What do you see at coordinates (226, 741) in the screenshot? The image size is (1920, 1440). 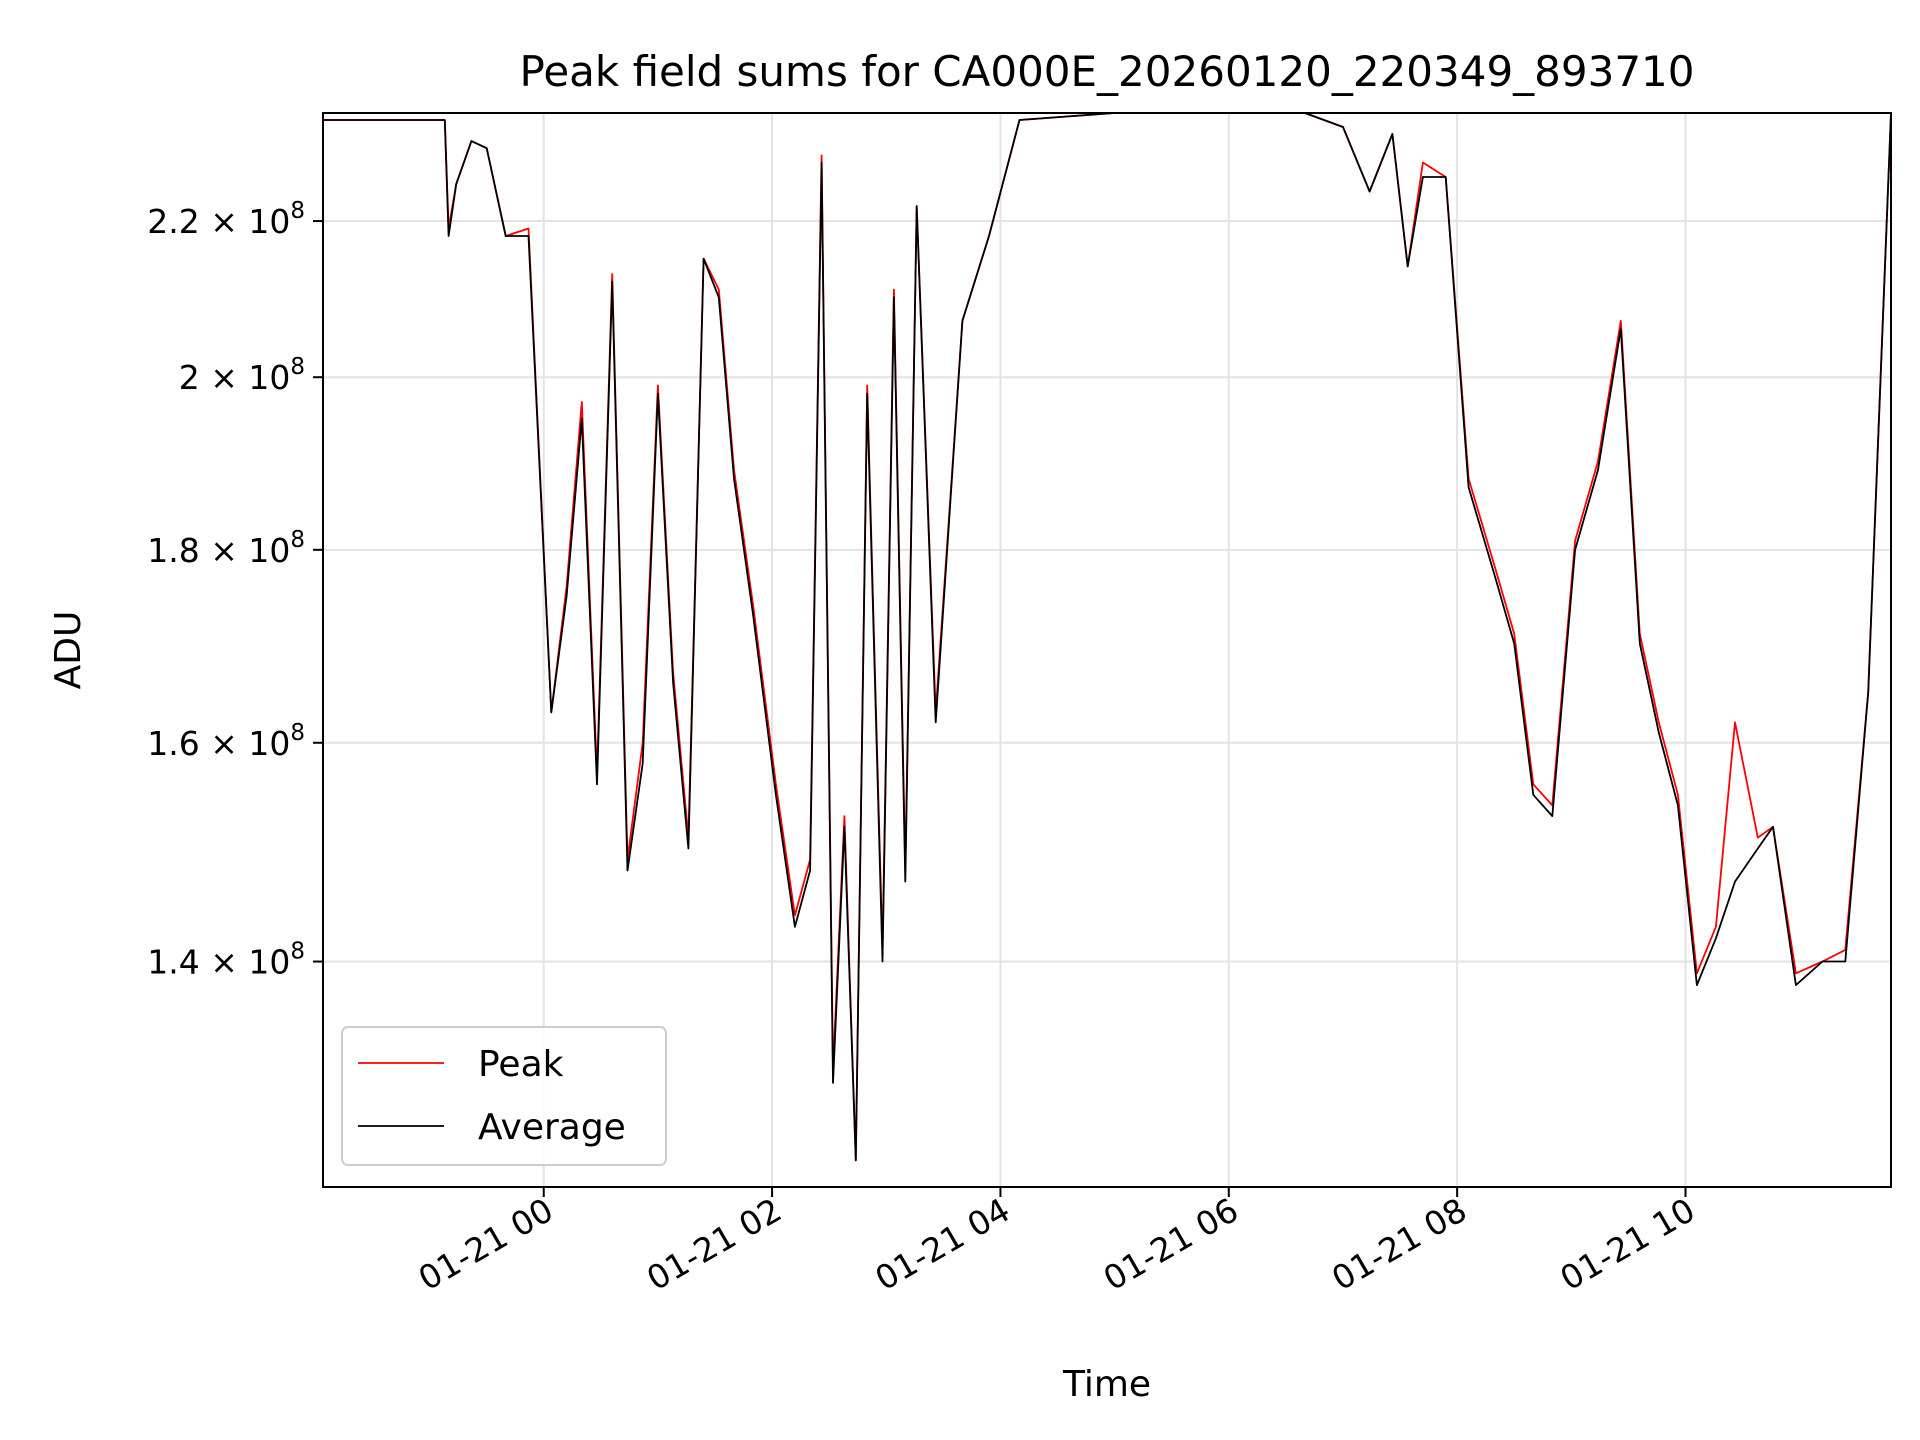 I see `y-tick-label: 1.6 × 108` at bounding box center [226, 741].